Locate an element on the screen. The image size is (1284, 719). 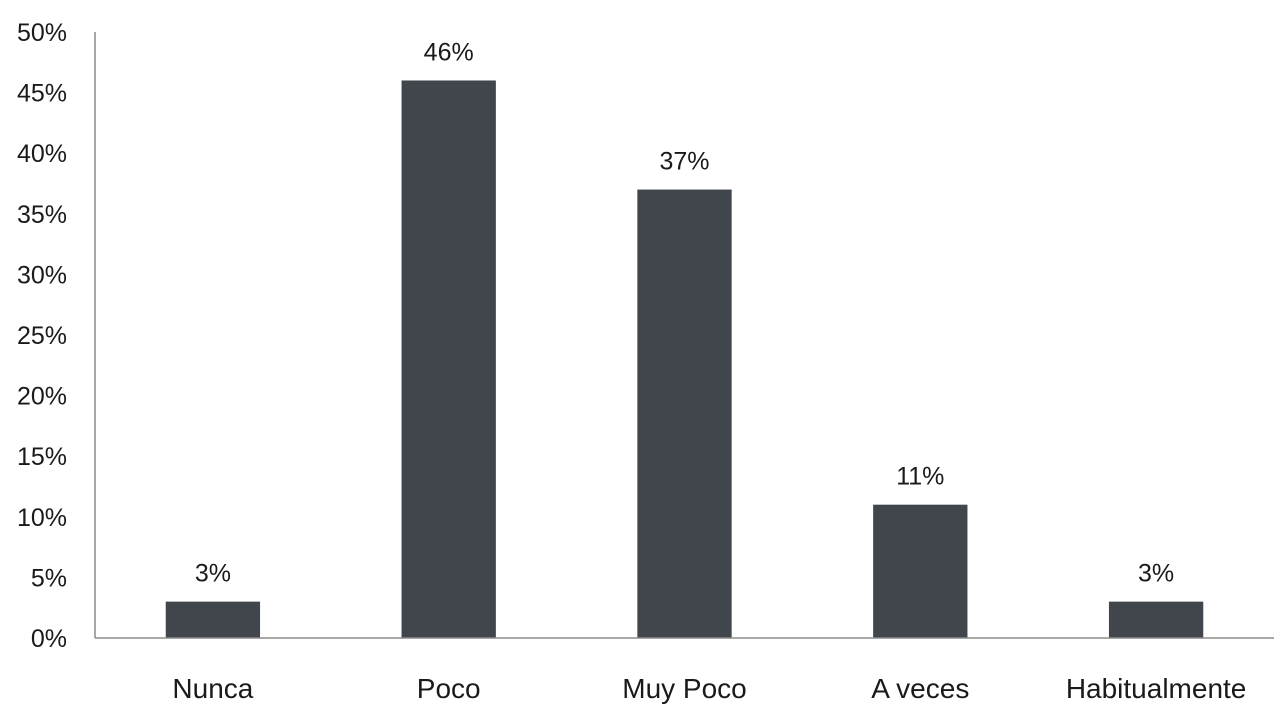
y-tick-label: 30% is located at coordinates (42, 275).